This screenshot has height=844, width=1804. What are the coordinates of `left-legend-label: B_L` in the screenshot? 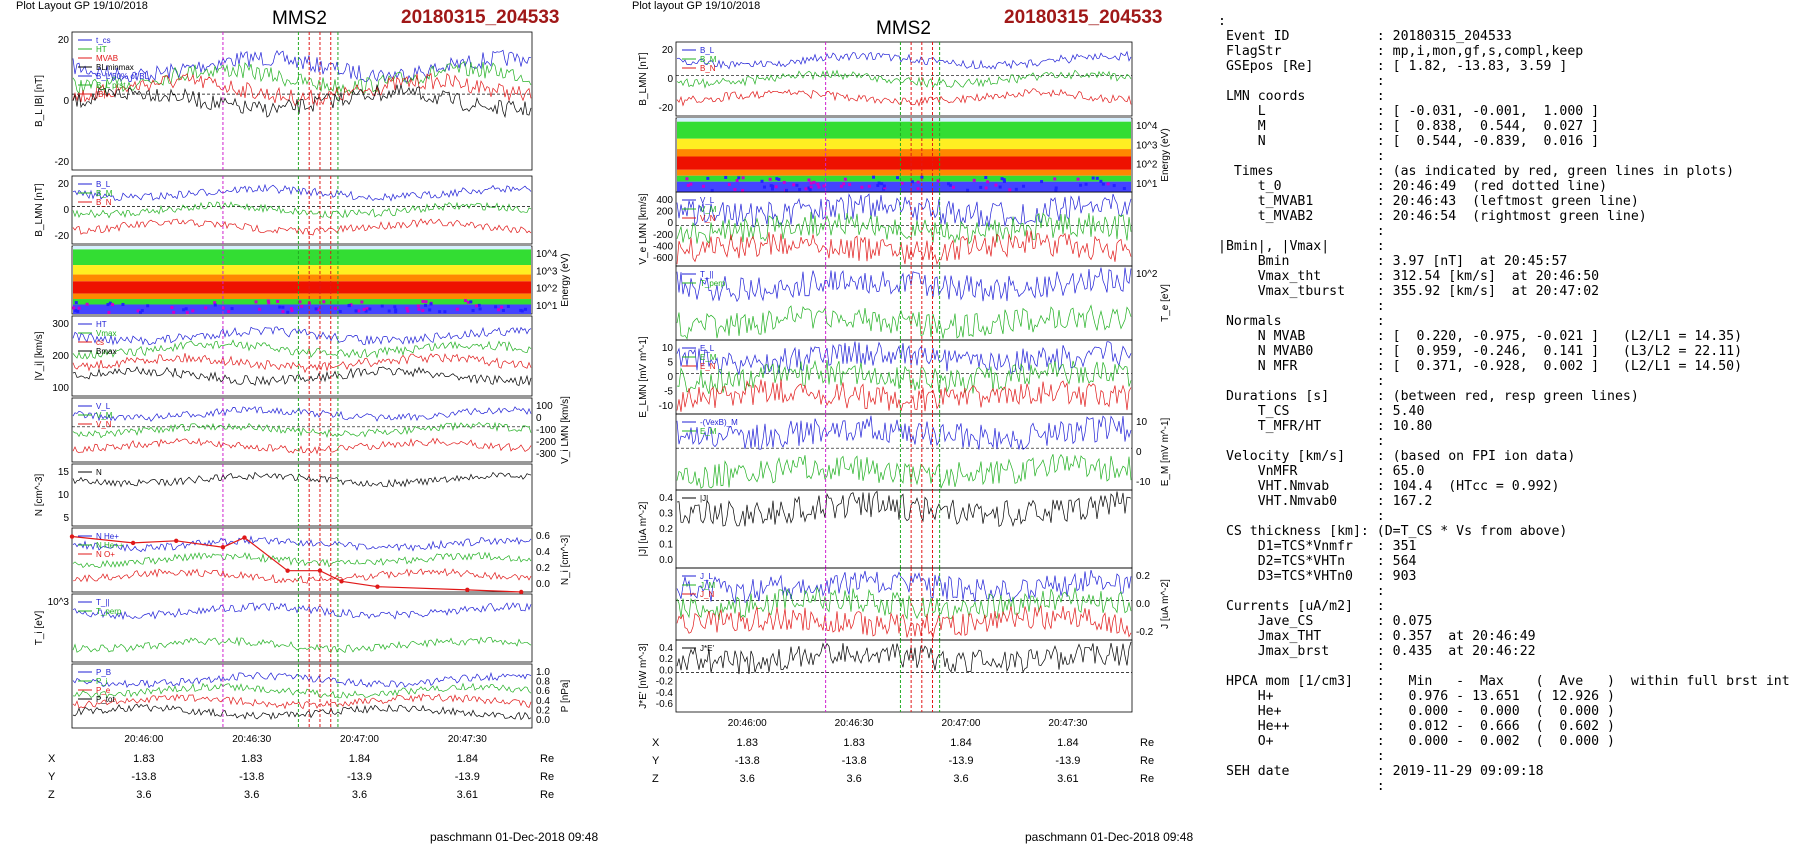 It's located at (103, 184).